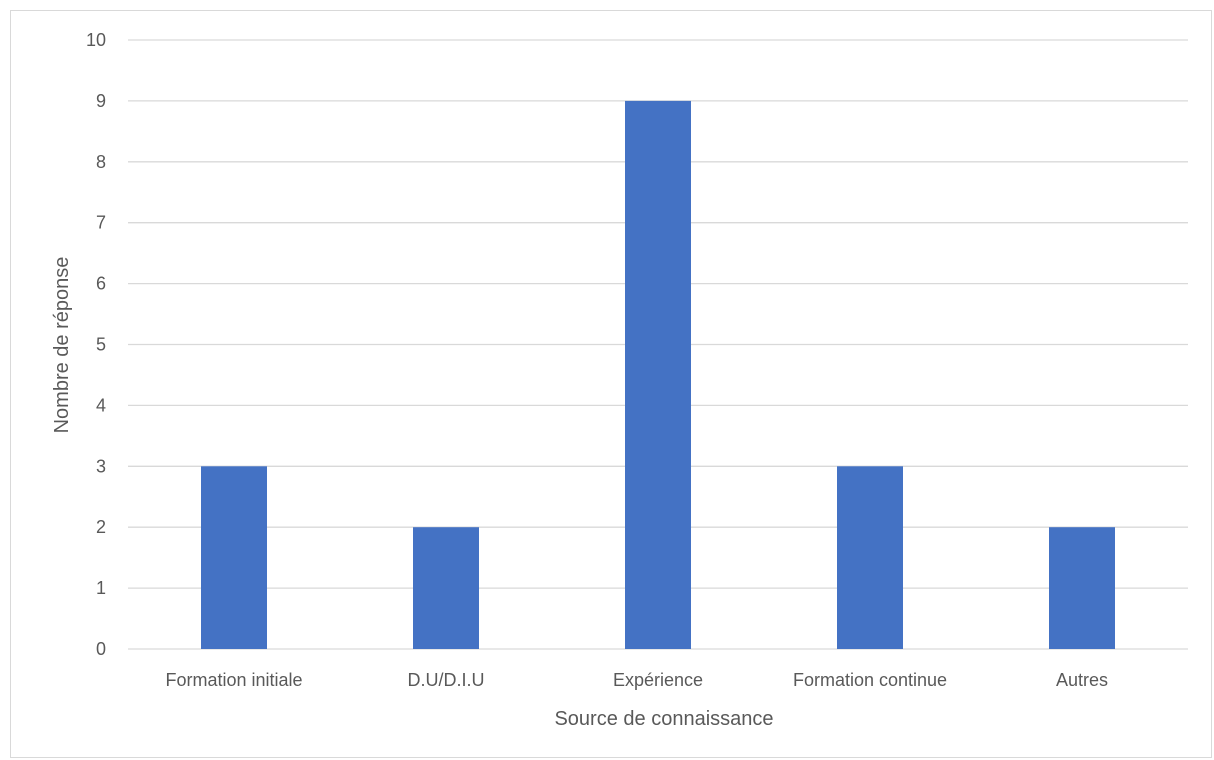 This screenshot has width=1214, height=760. I want to click on y-tick-label: 4, so click(101, 405).